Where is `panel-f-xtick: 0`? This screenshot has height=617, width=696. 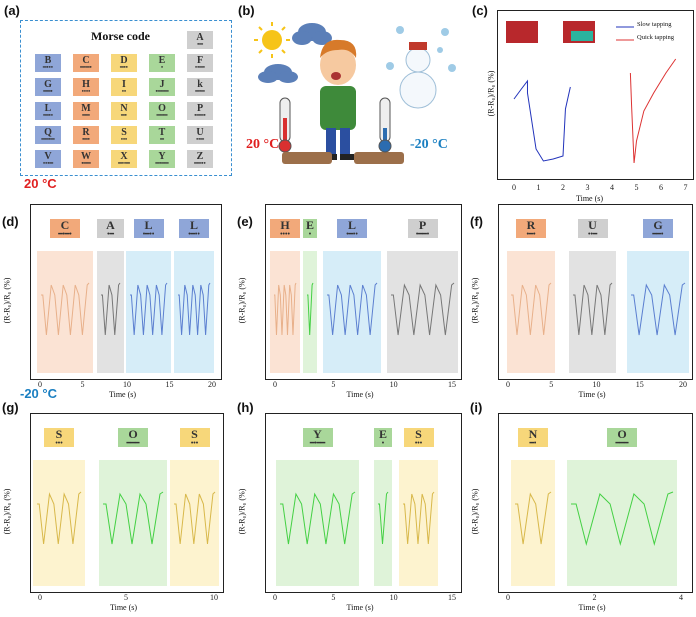
panel-f-xtick: 0 is located at coordinates (508, 384).